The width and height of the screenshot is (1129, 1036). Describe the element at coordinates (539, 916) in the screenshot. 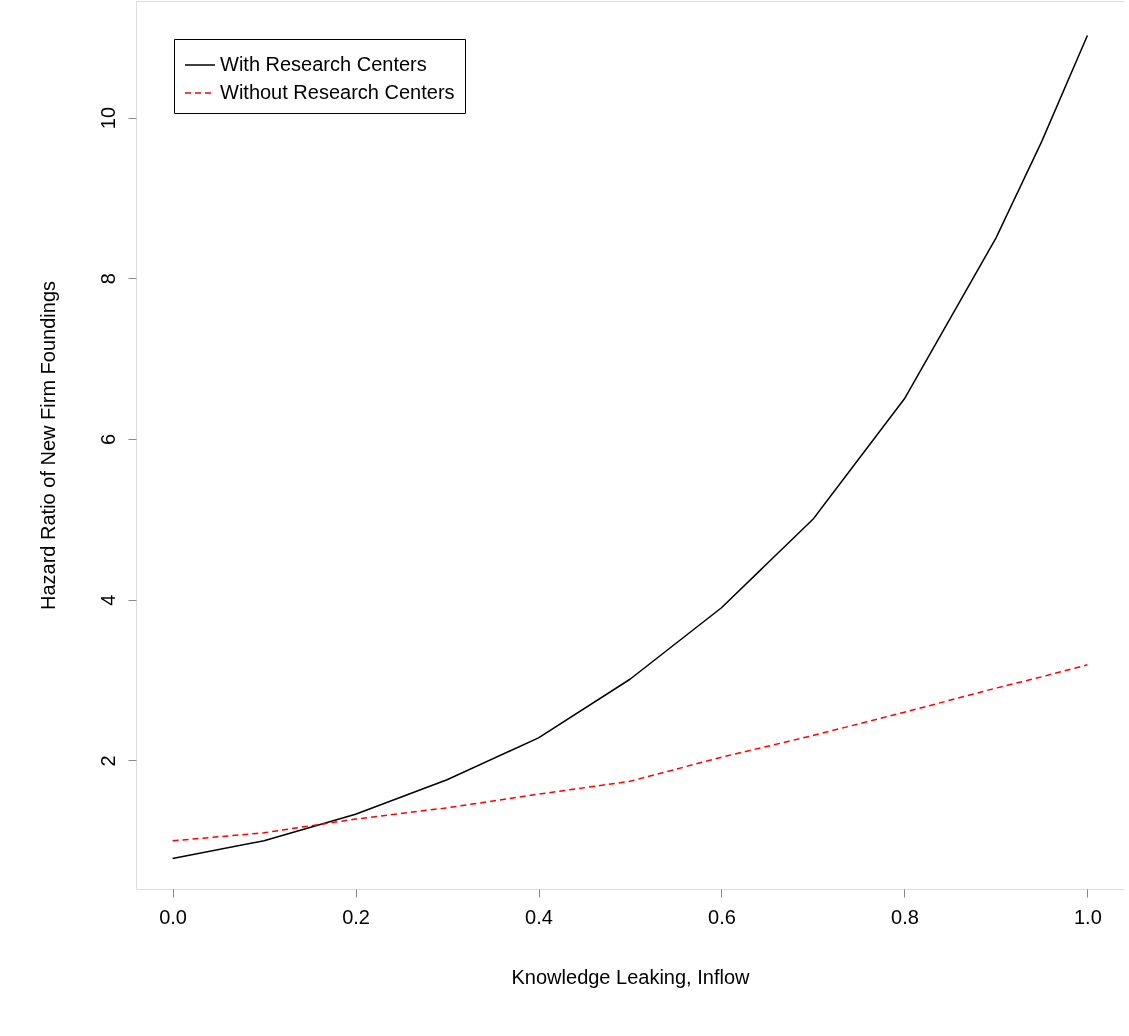

I see `x-tick-label: 0.4` at that location.